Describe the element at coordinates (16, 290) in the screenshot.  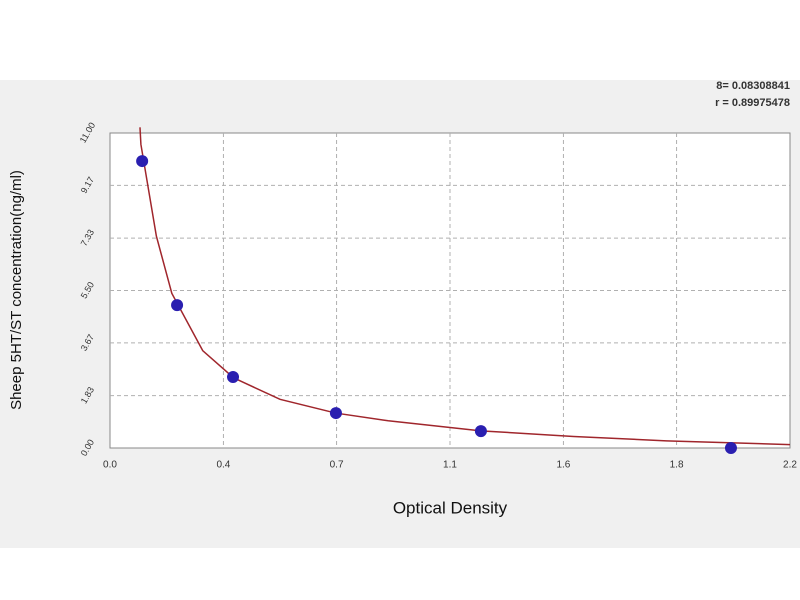
I see `y-axis-label: Sheep 5HT/ST concentration(ng/ml)` at that location.